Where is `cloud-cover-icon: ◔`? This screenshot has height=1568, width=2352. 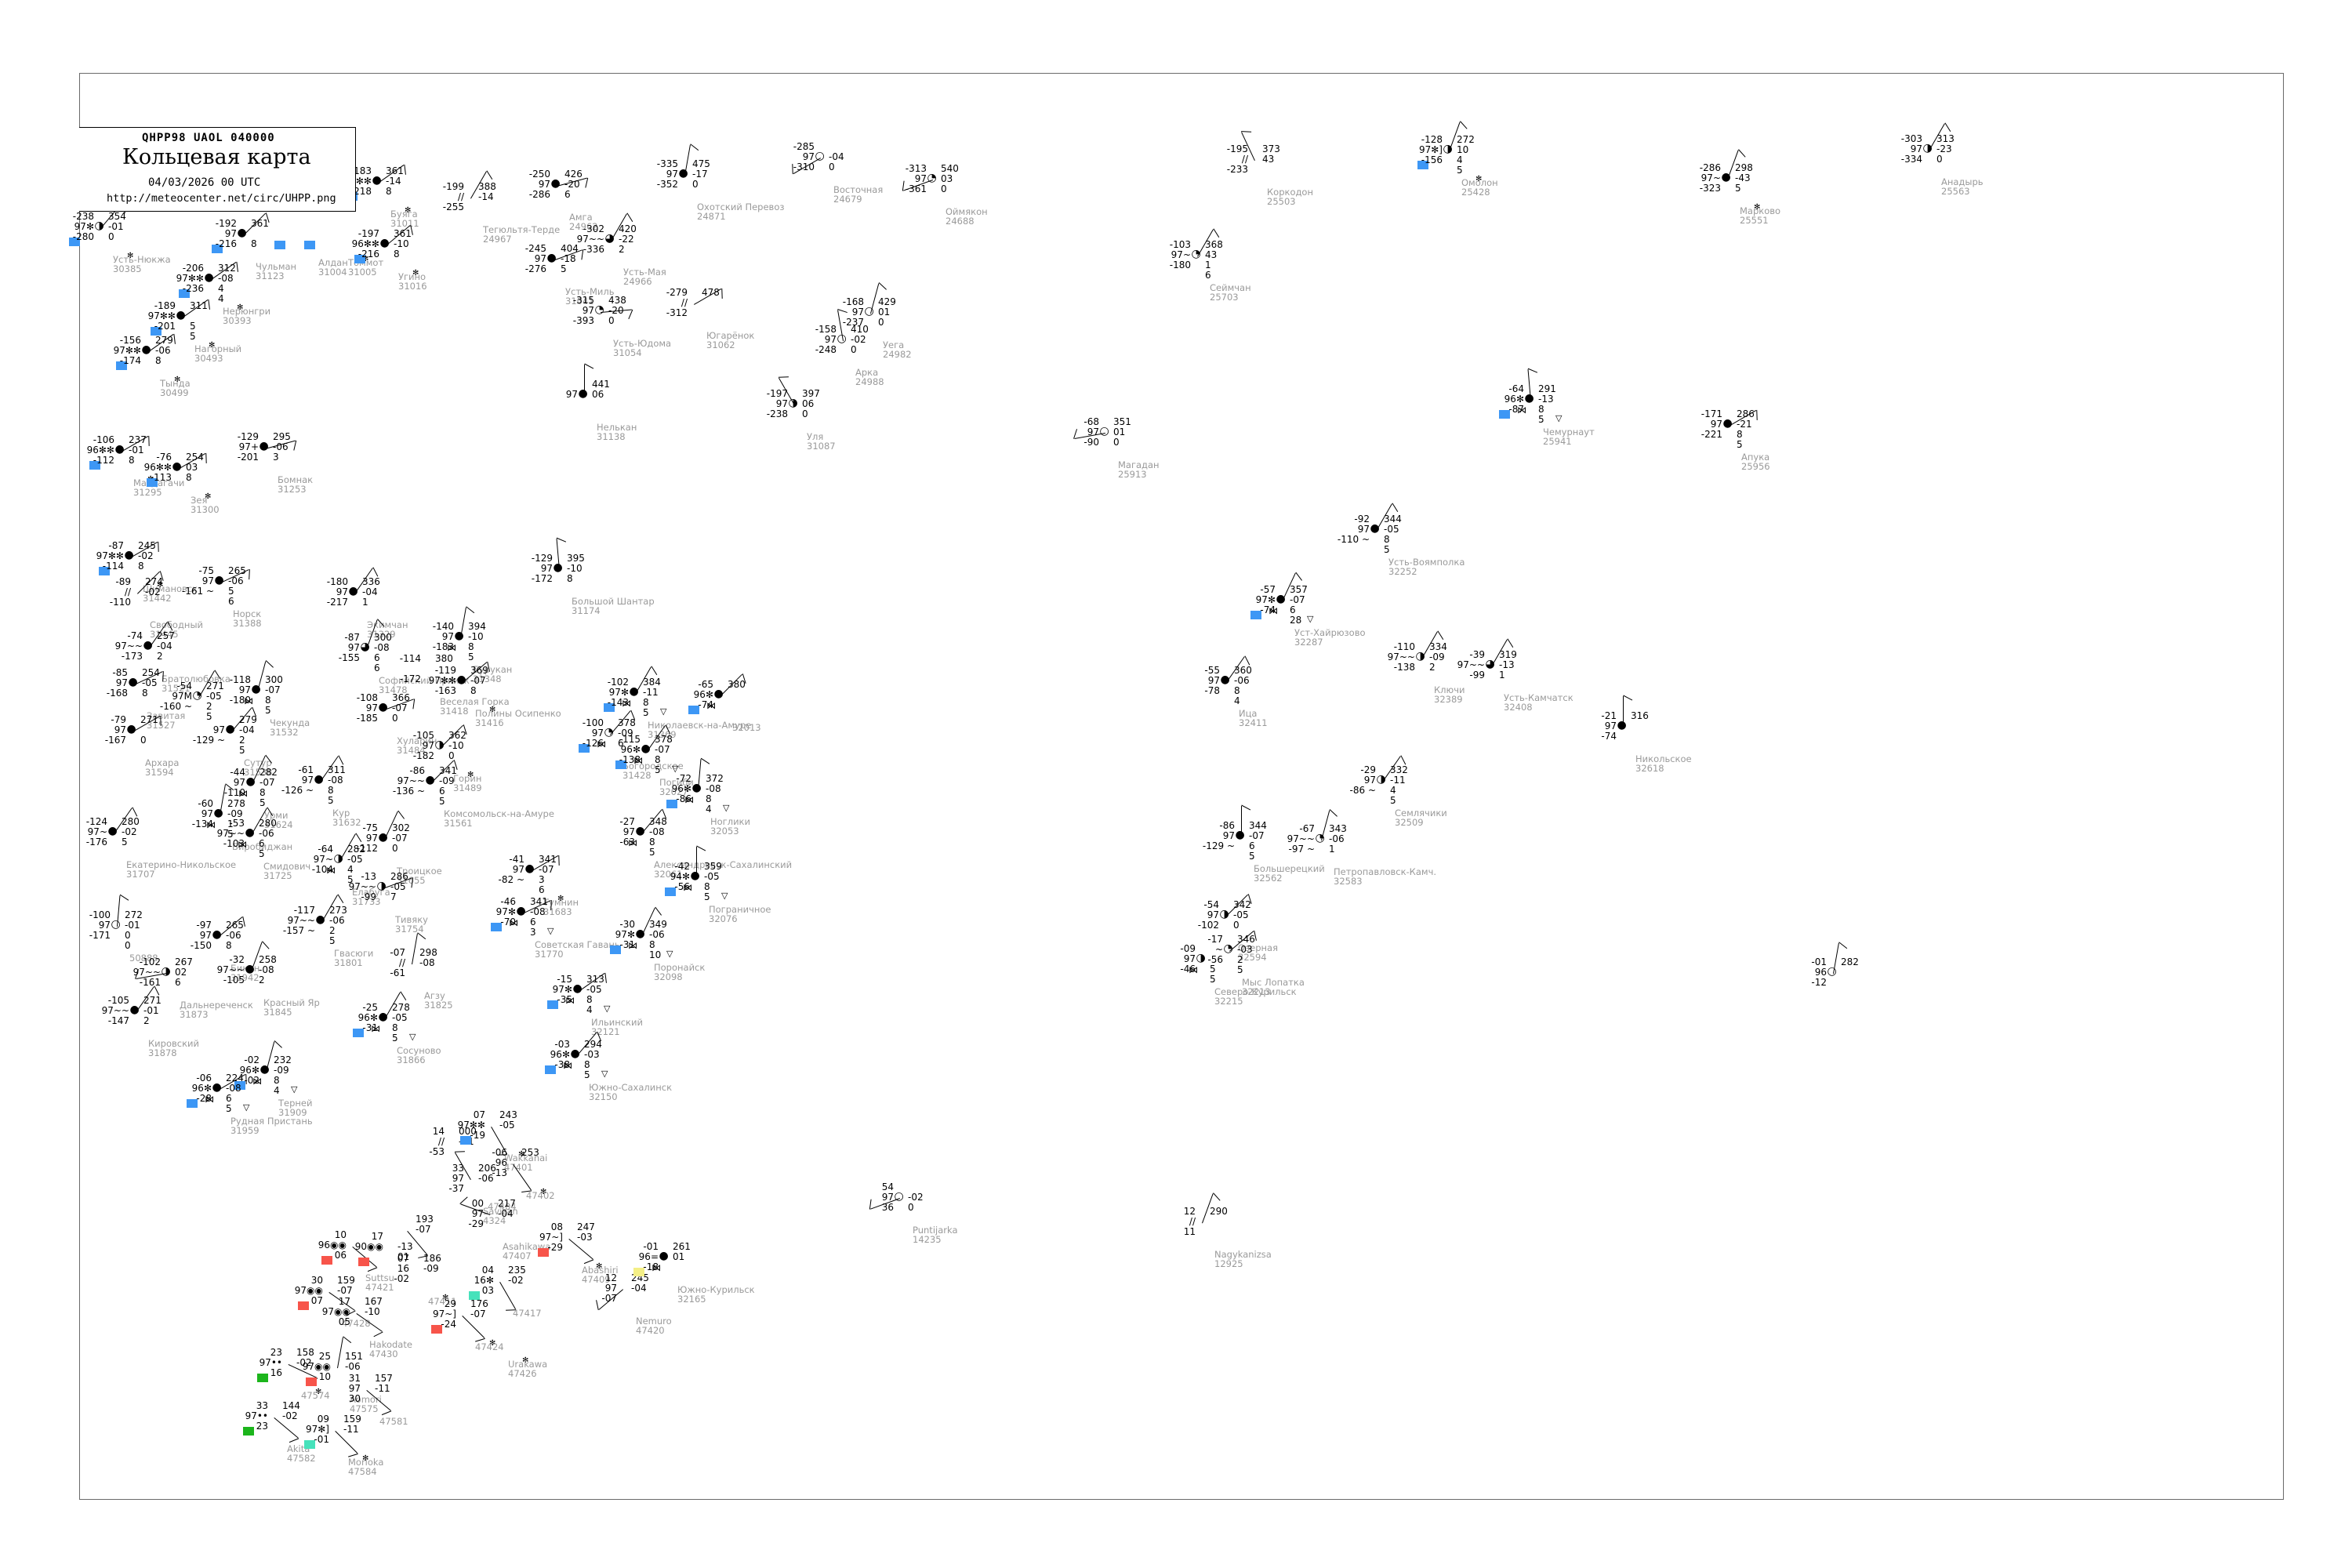
cloud-cover-icon: ◔ is located at coordinates (932, 178).